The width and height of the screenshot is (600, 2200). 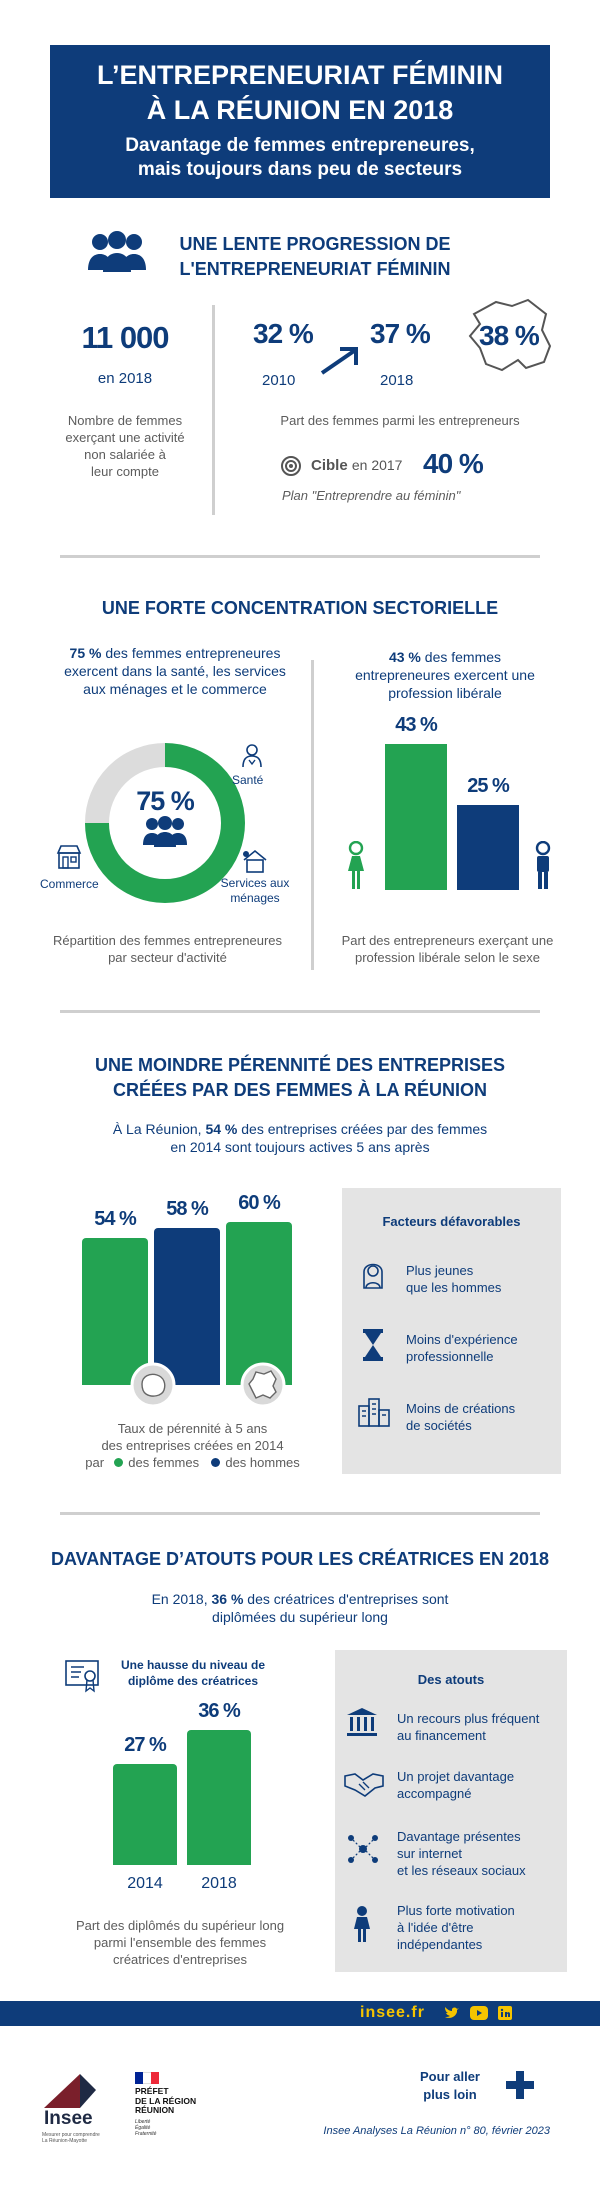 I want to click on women-count-value: 11 000, so click(x=125, y=337).